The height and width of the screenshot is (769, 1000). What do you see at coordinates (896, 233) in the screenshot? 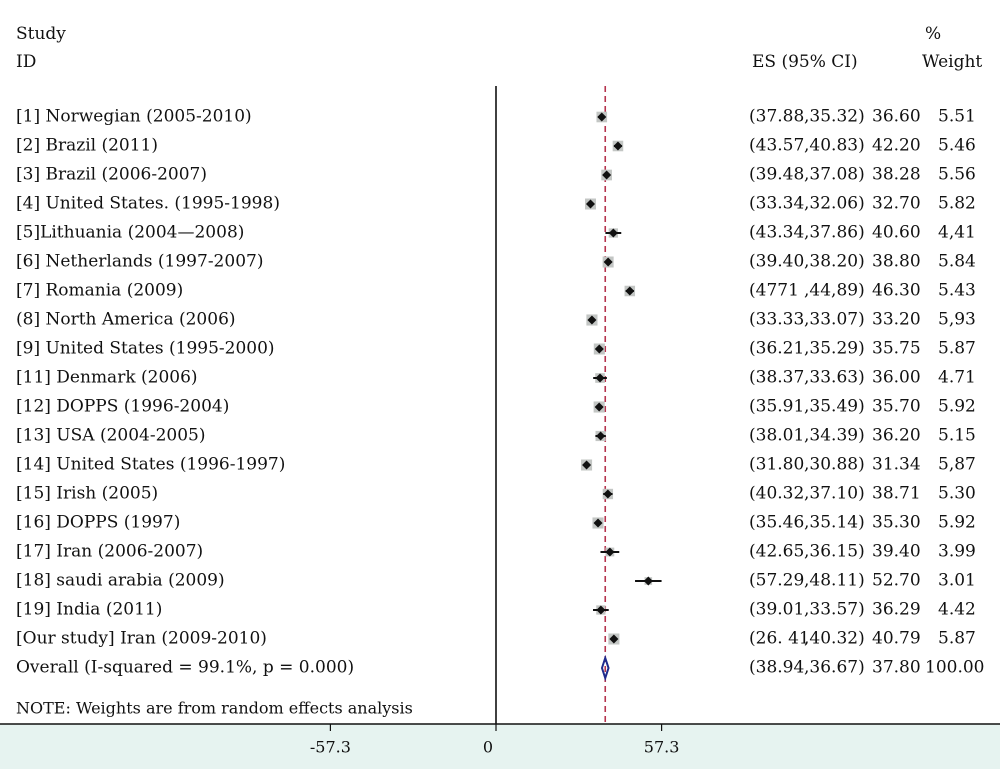
I see `es-value: 40.60` at bounding box center [896, 233].